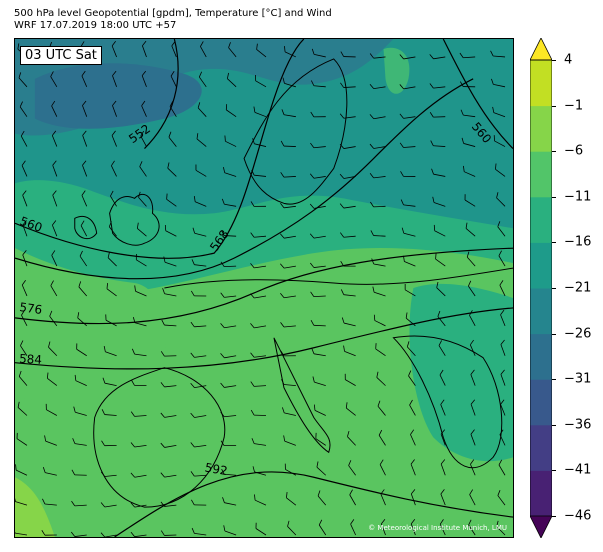  Describe the element at coordinates (30, 359) in the screenshot. I see `contour-label: 584` at that location.